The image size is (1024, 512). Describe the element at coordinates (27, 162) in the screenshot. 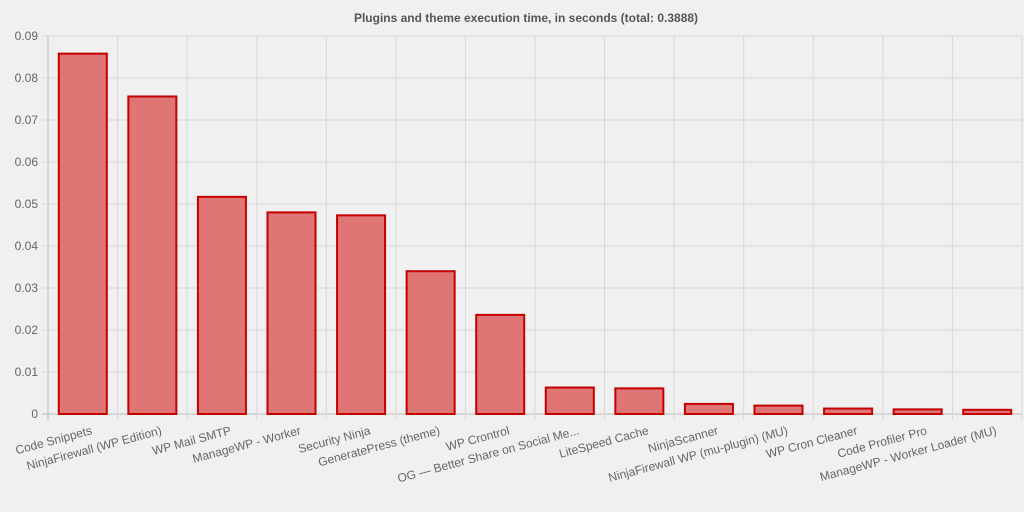

I see `y-tick-label: 0.06` at that location.